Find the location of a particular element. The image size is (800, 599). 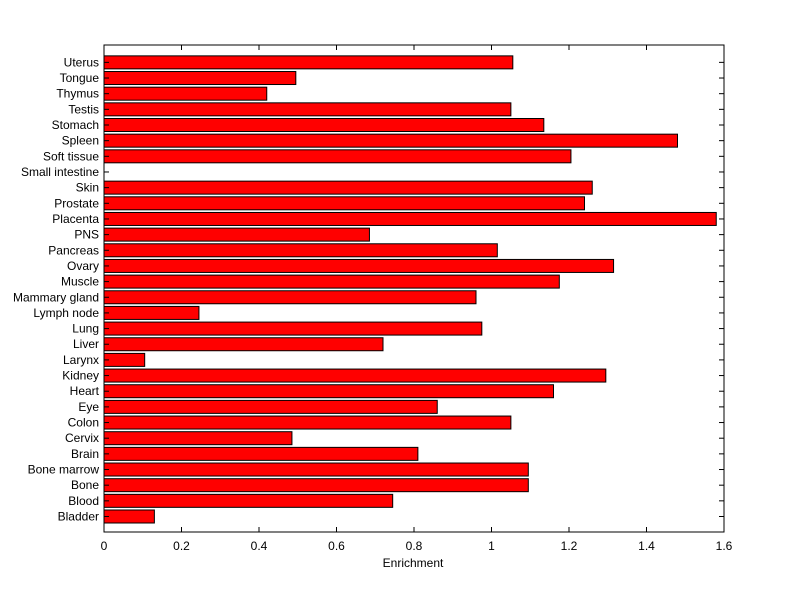

y-tick-label: Skin is located at coordinates (87, 188).